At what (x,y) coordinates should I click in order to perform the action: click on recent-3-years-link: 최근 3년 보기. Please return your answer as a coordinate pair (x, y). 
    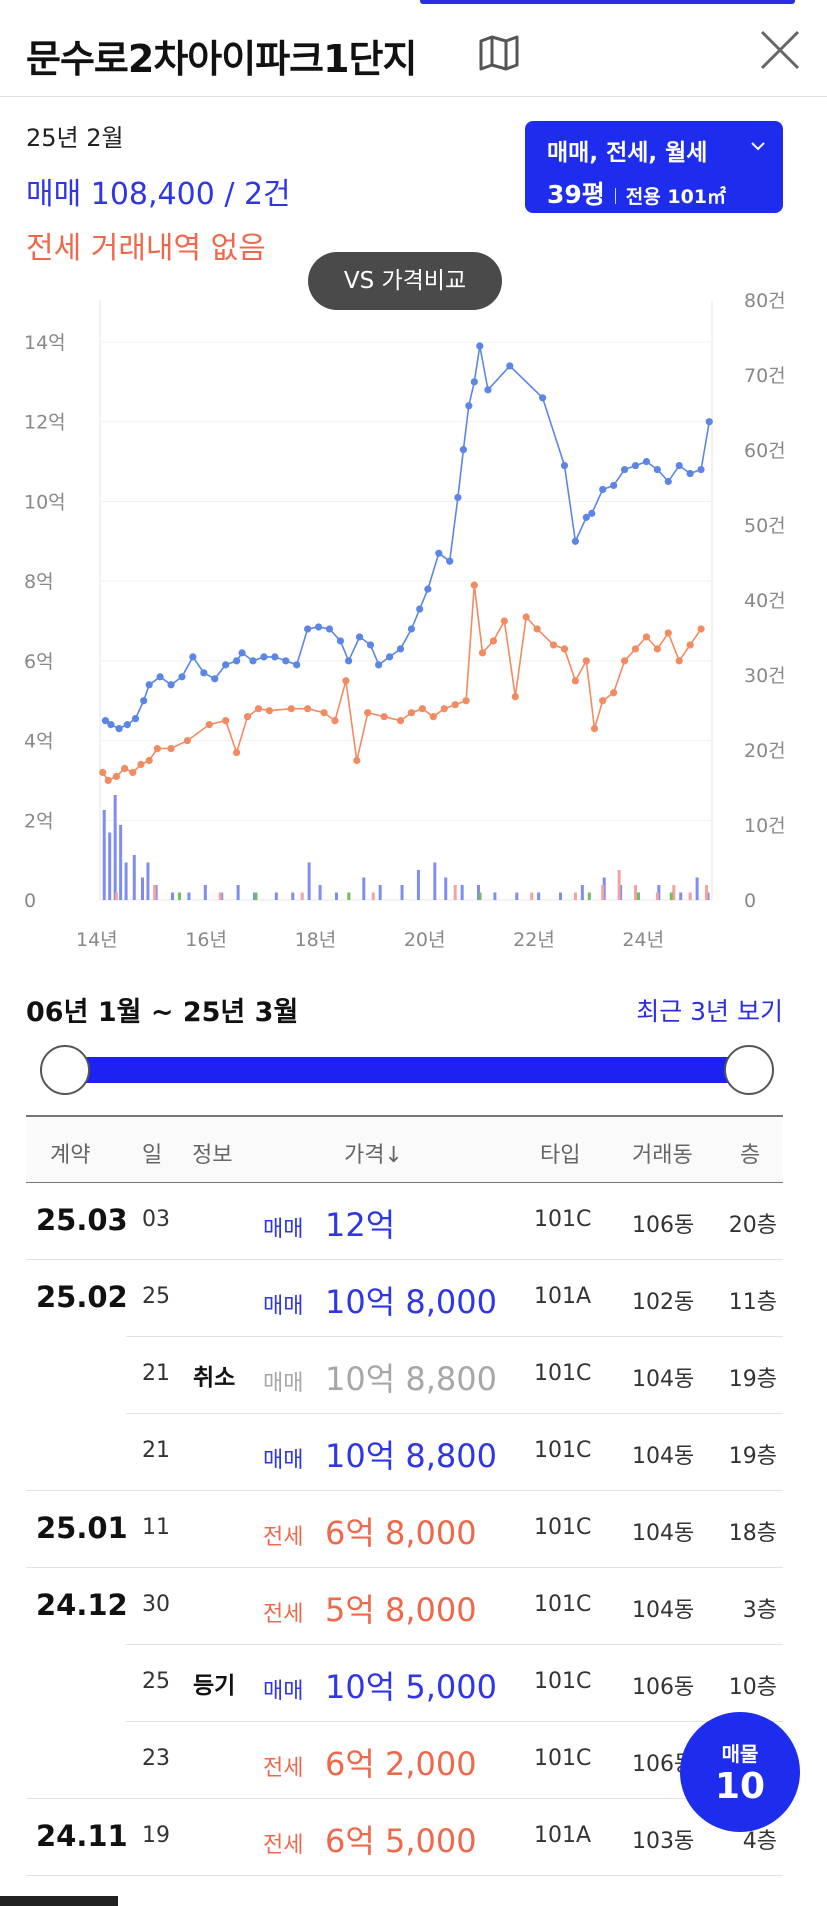
    Looking at the image, I should click on (709, 1011).